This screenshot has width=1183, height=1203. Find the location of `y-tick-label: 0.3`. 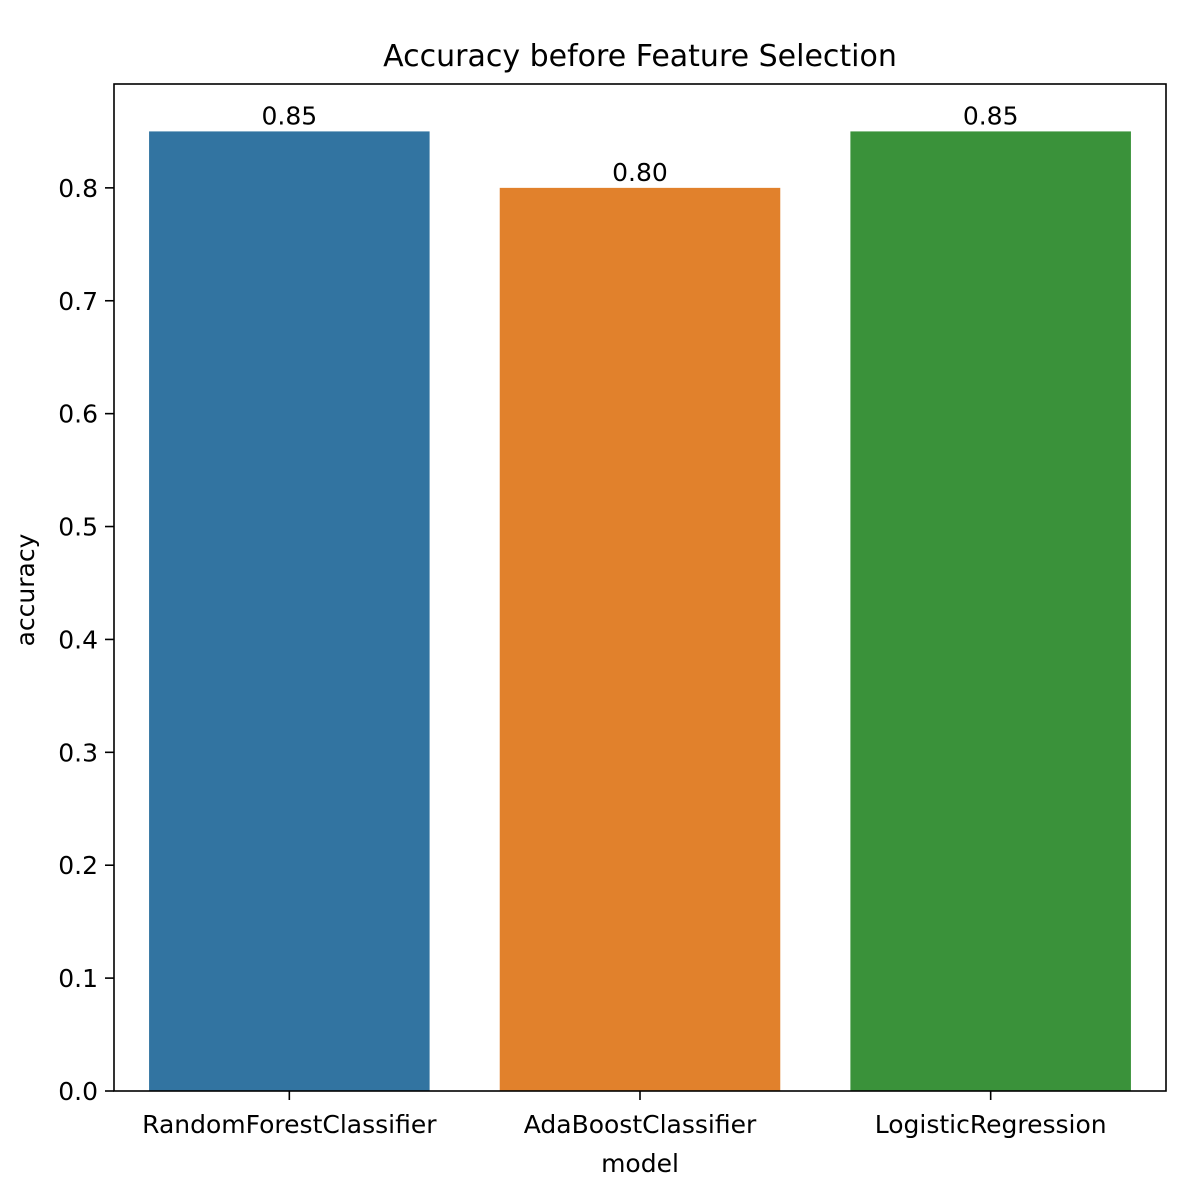

y-tick-label: 0.3 is located at coordinates (78, 752).